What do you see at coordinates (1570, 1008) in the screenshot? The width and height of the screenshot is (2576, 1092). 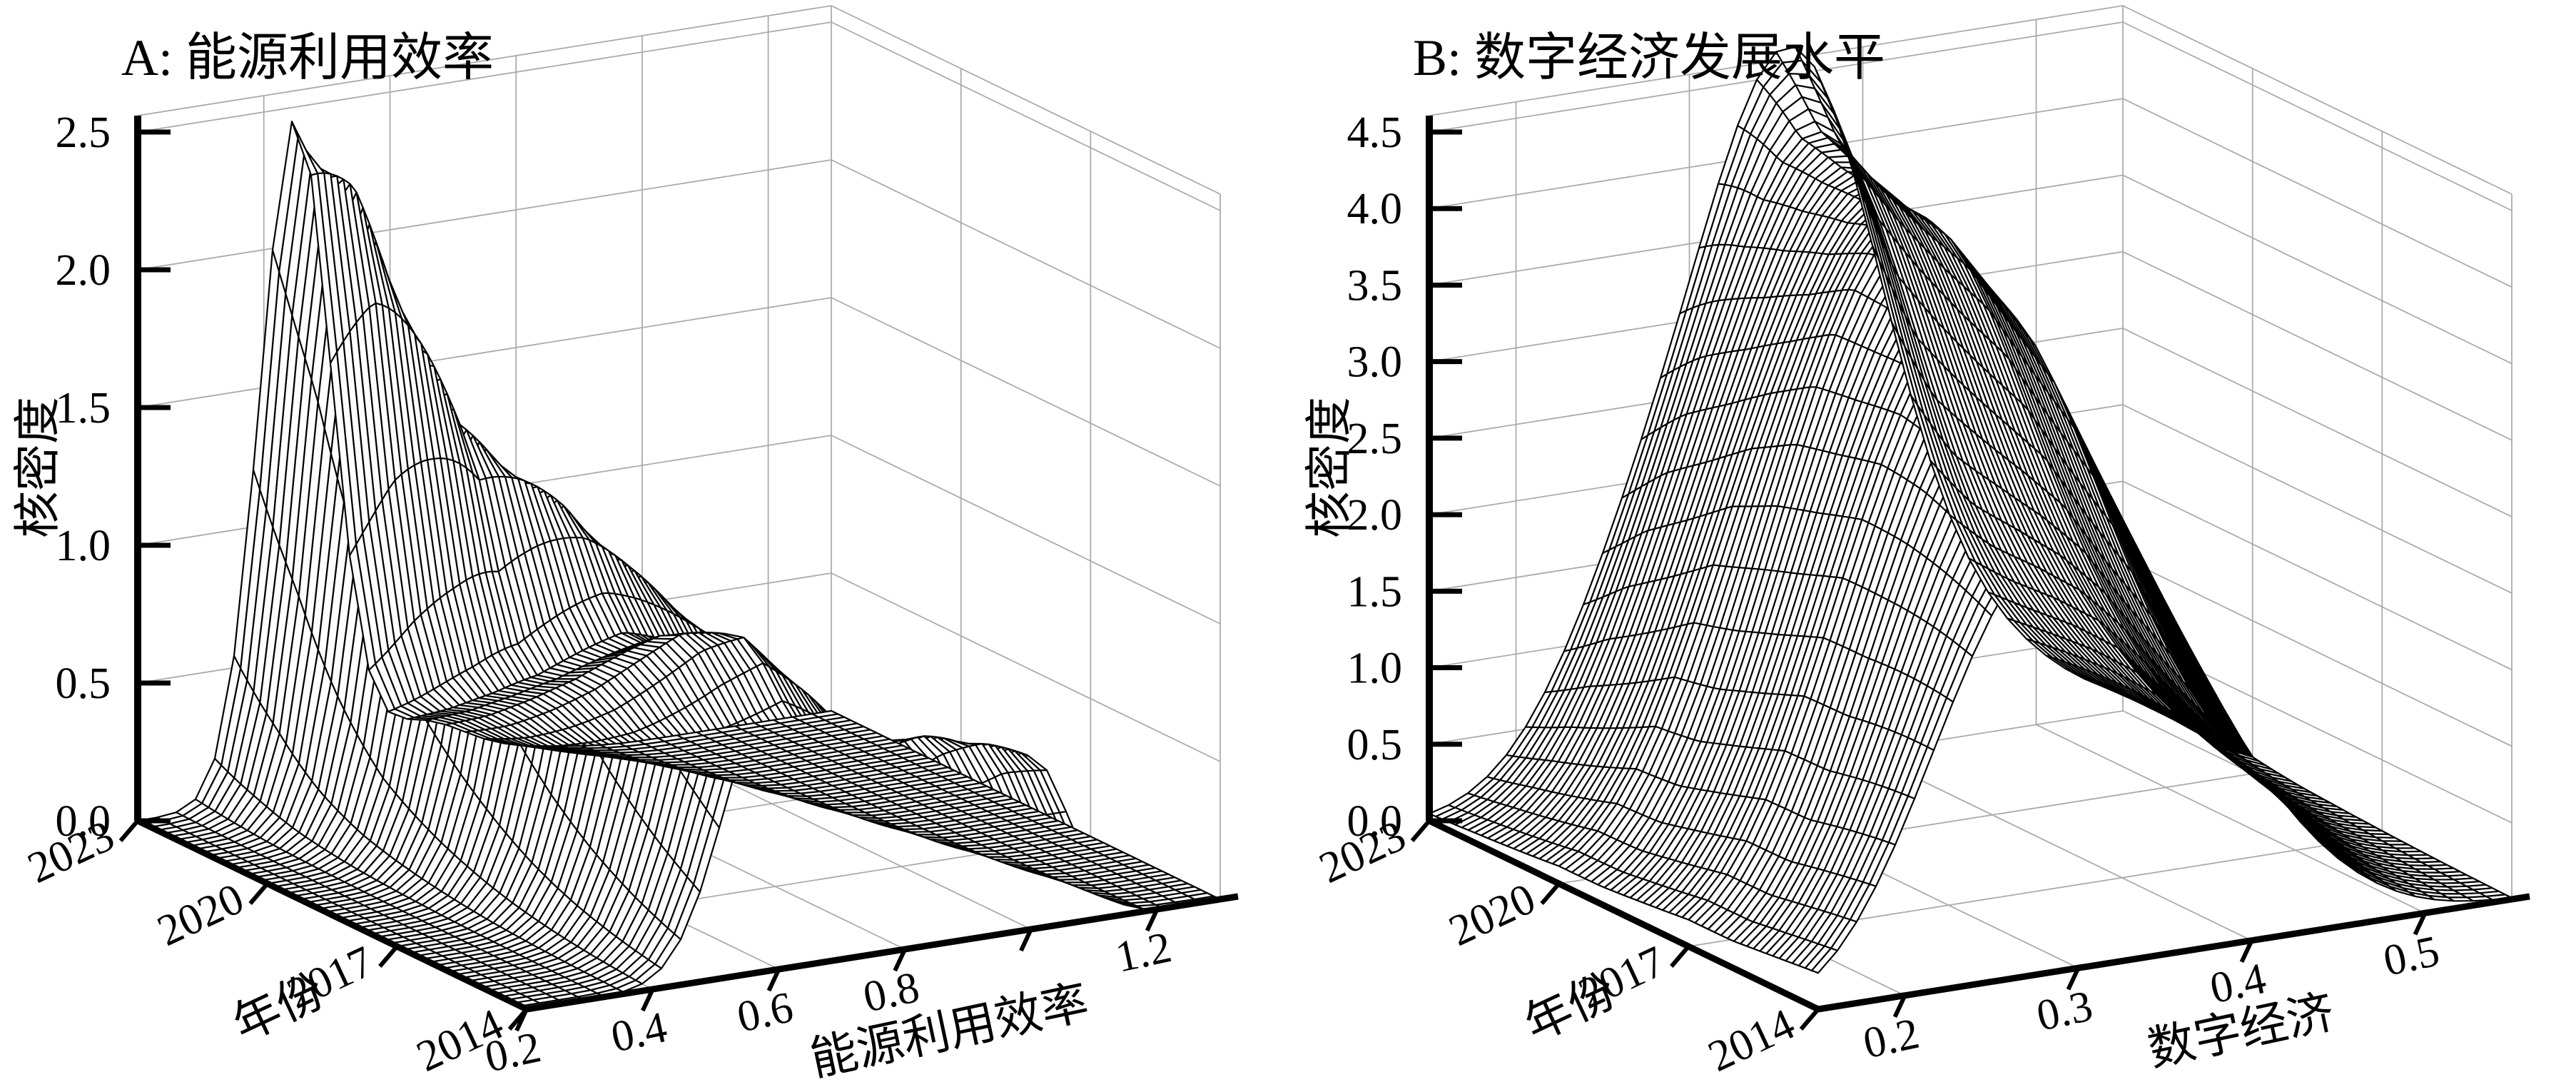 I see `panel-b-y-axis-label: 年份` at bounding box center [1570, 1008].